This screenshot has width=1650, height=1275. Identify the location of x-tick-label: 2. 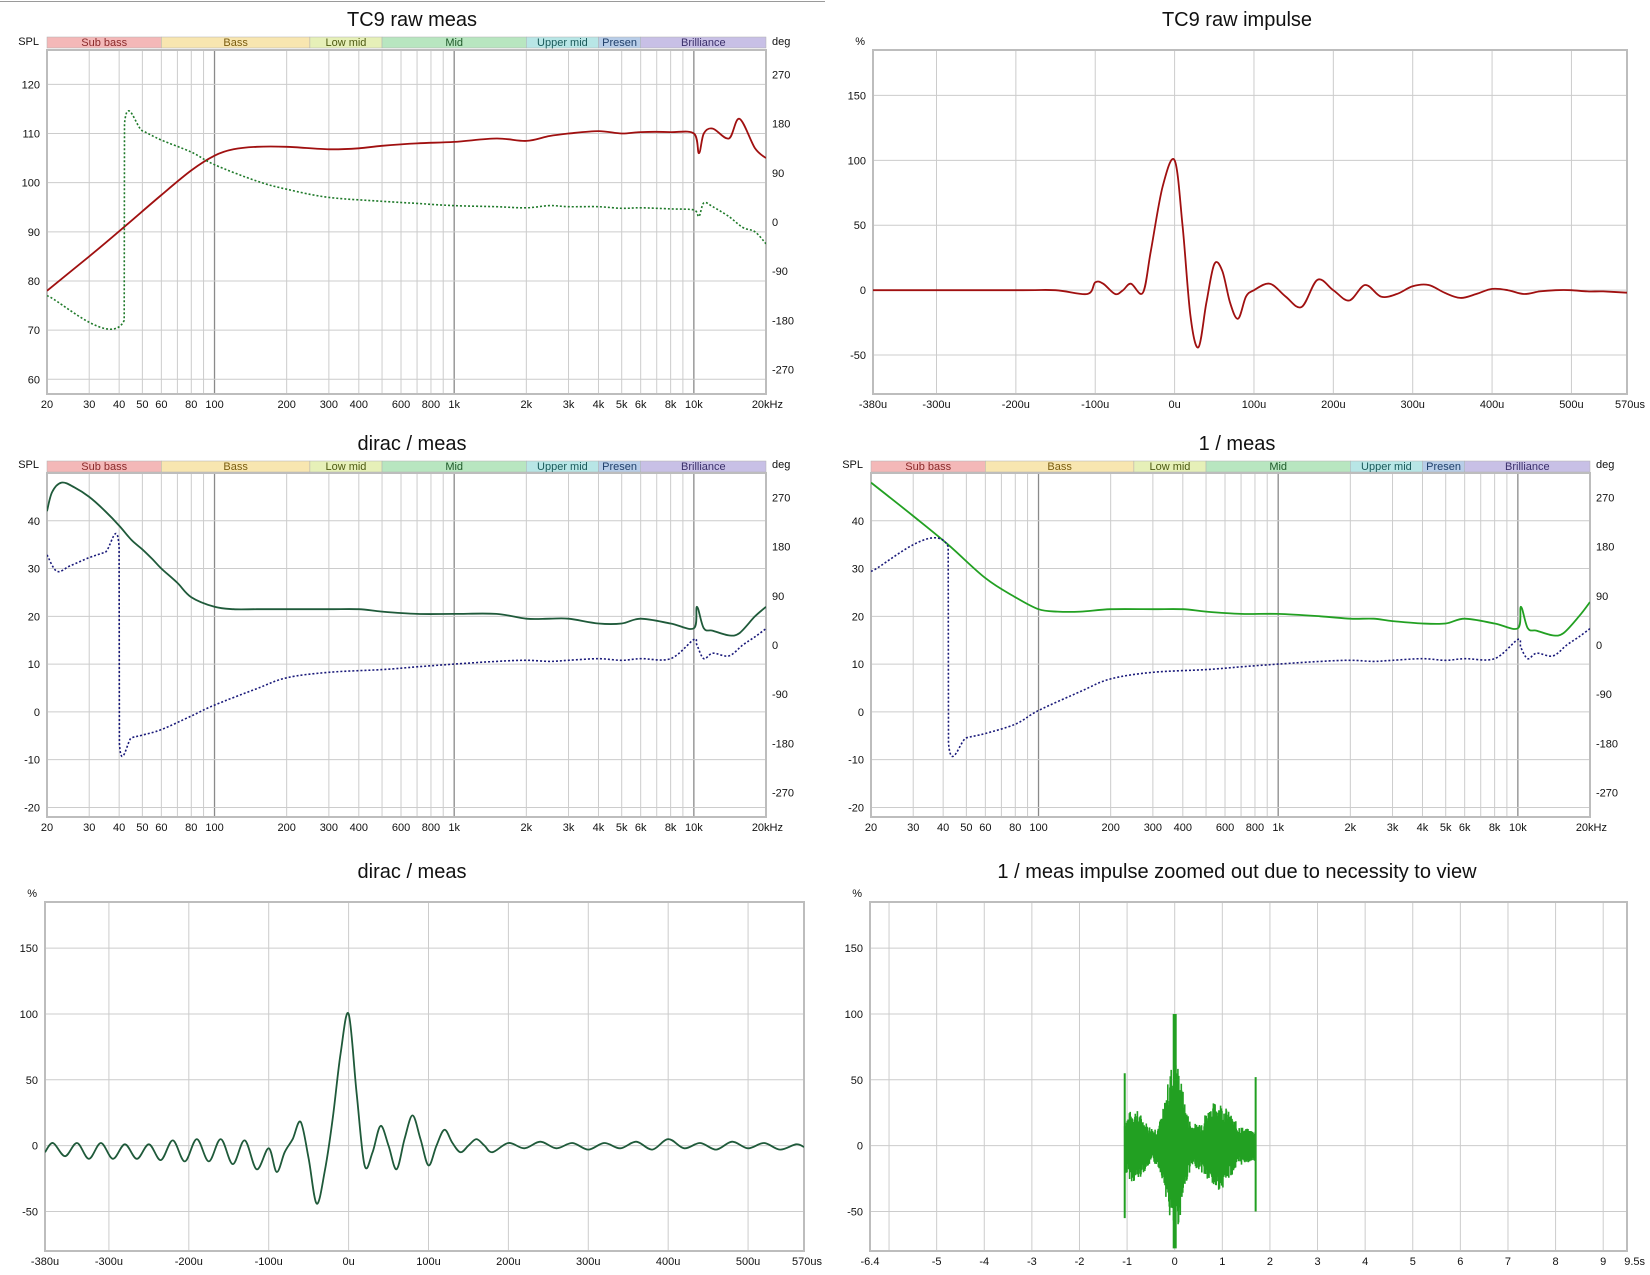
(1270, 1262).